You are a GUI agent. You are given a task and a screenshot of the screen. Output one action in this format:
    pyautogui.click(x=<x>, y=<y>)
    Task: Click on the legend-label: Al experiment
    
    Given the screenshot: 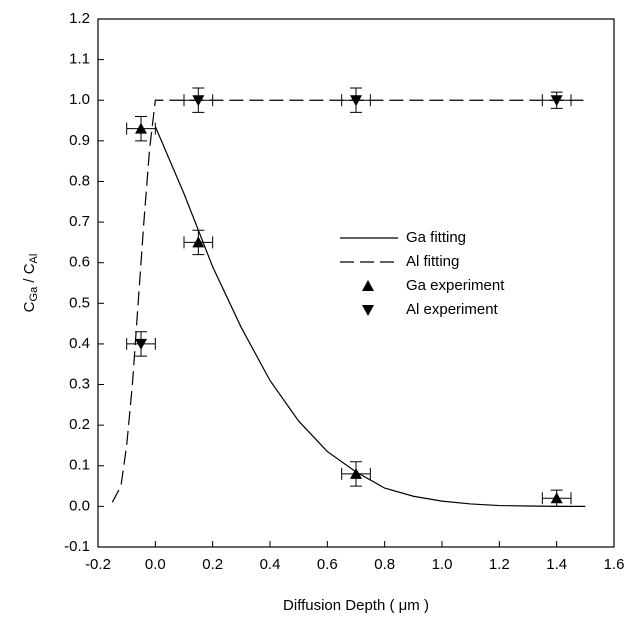 What is the action you would take?
    pyautogui.click(x=452, y=309)
    